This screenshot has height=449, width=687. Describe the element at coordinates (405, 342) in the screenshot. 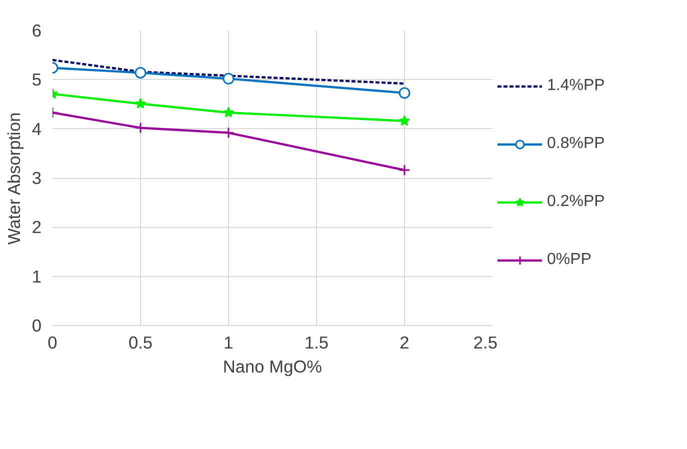

I see `x-tick-label: 2` at that location.